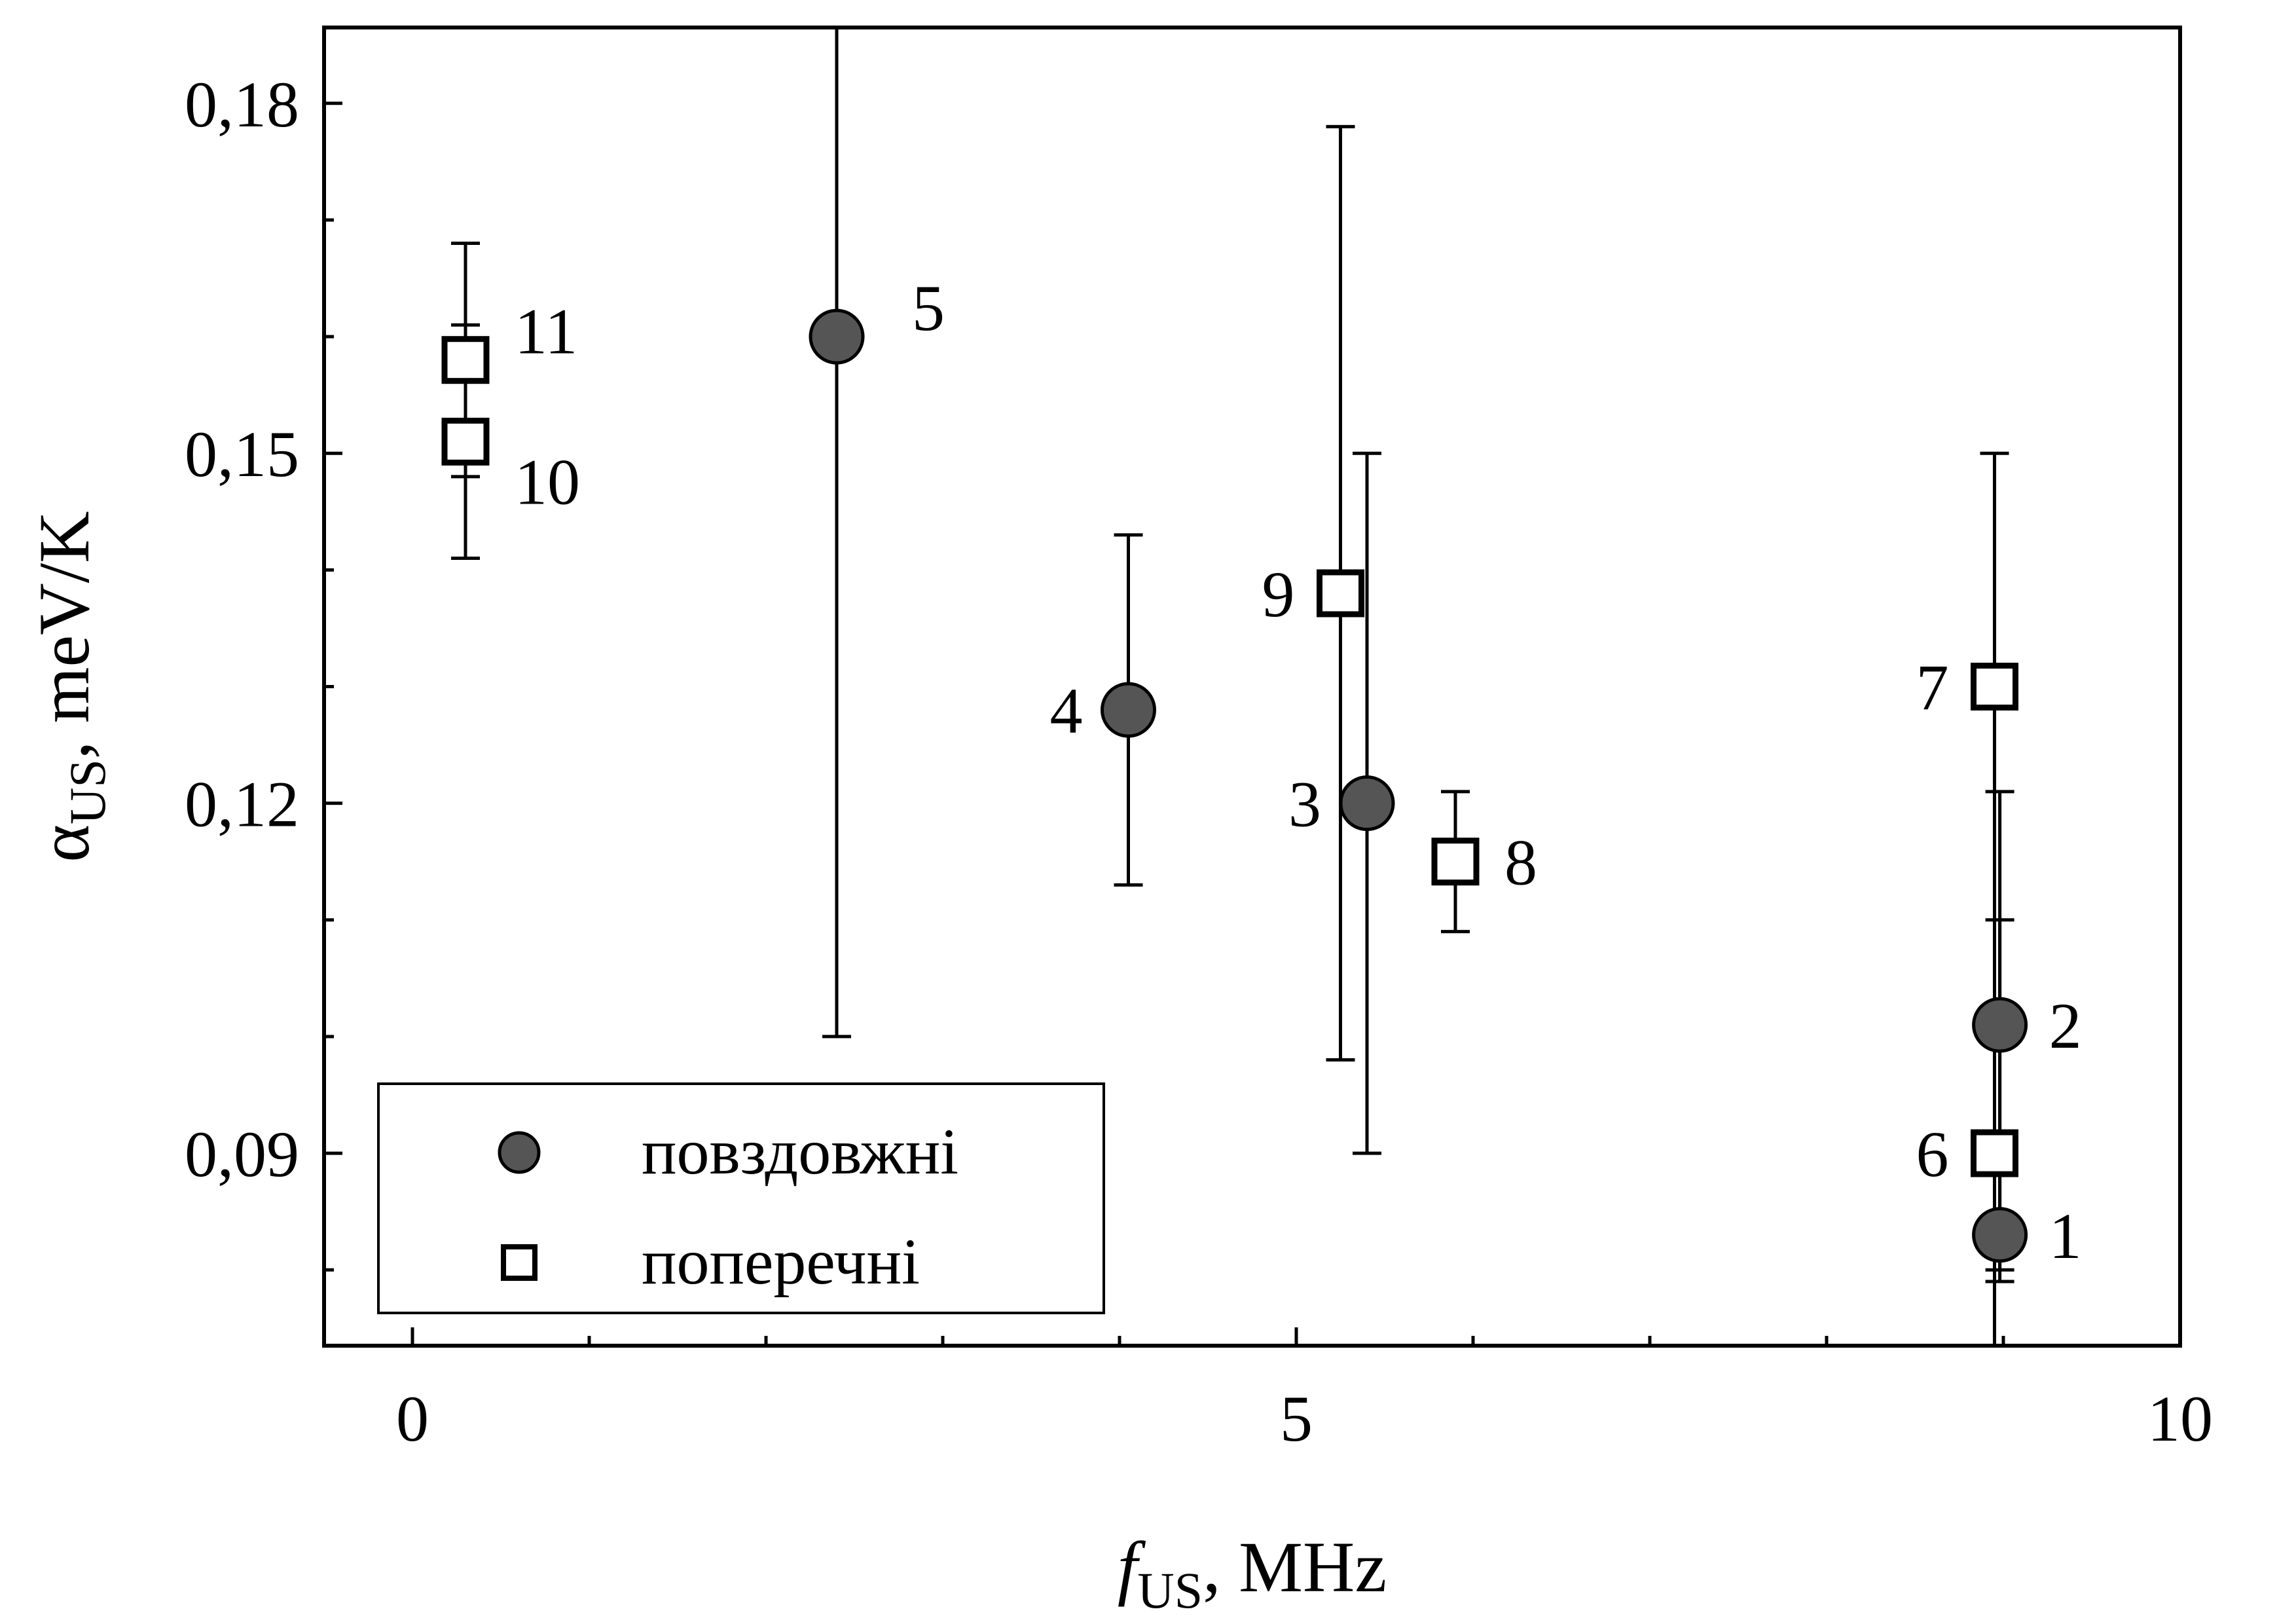 This screenshot has width=2296, height=1624. What do you see at coordinates (928, 308) in the screenshot?
I see `point-label: 5` at bounding box center [928, 308].